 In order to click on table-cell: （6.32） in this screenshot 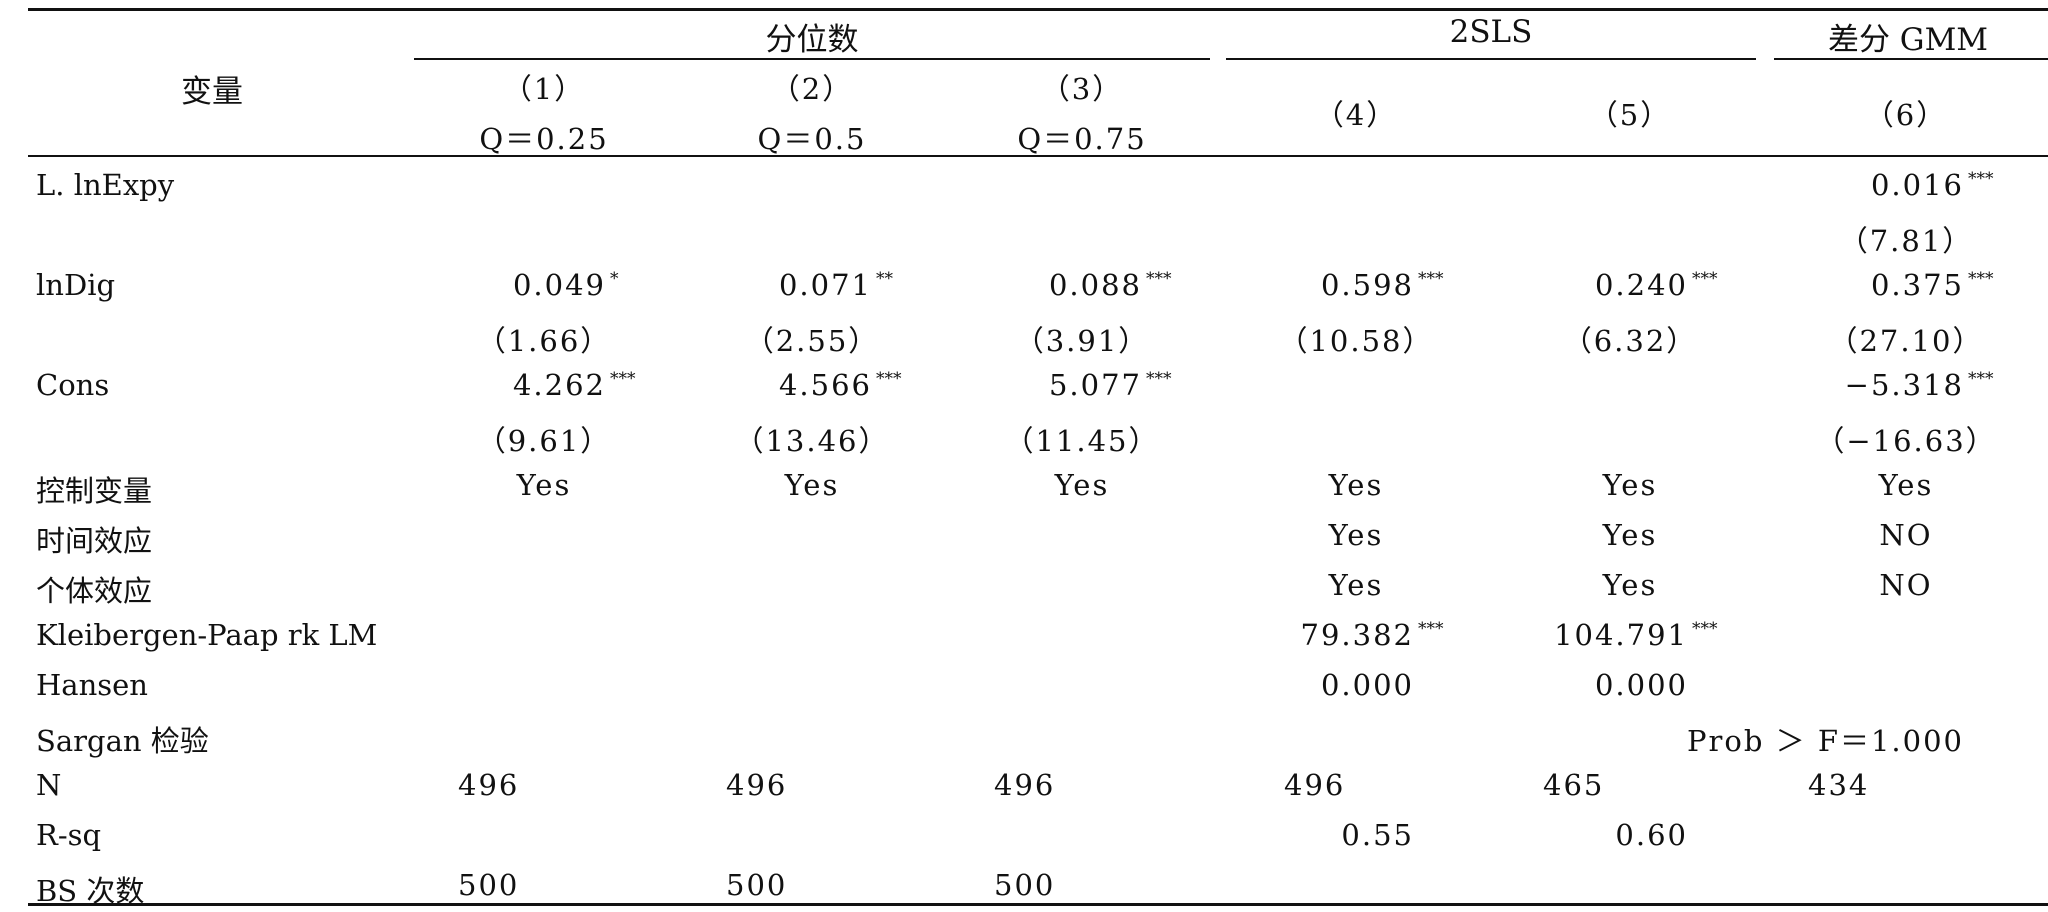, I will do `click(1630, 339)`.